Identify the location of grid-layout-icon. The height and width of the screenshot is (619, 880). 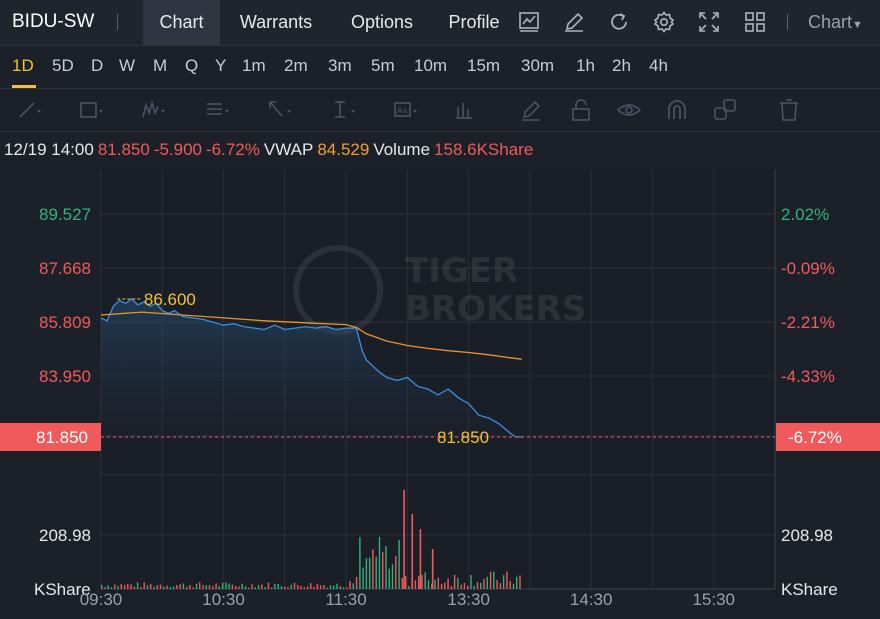
(755, 22).